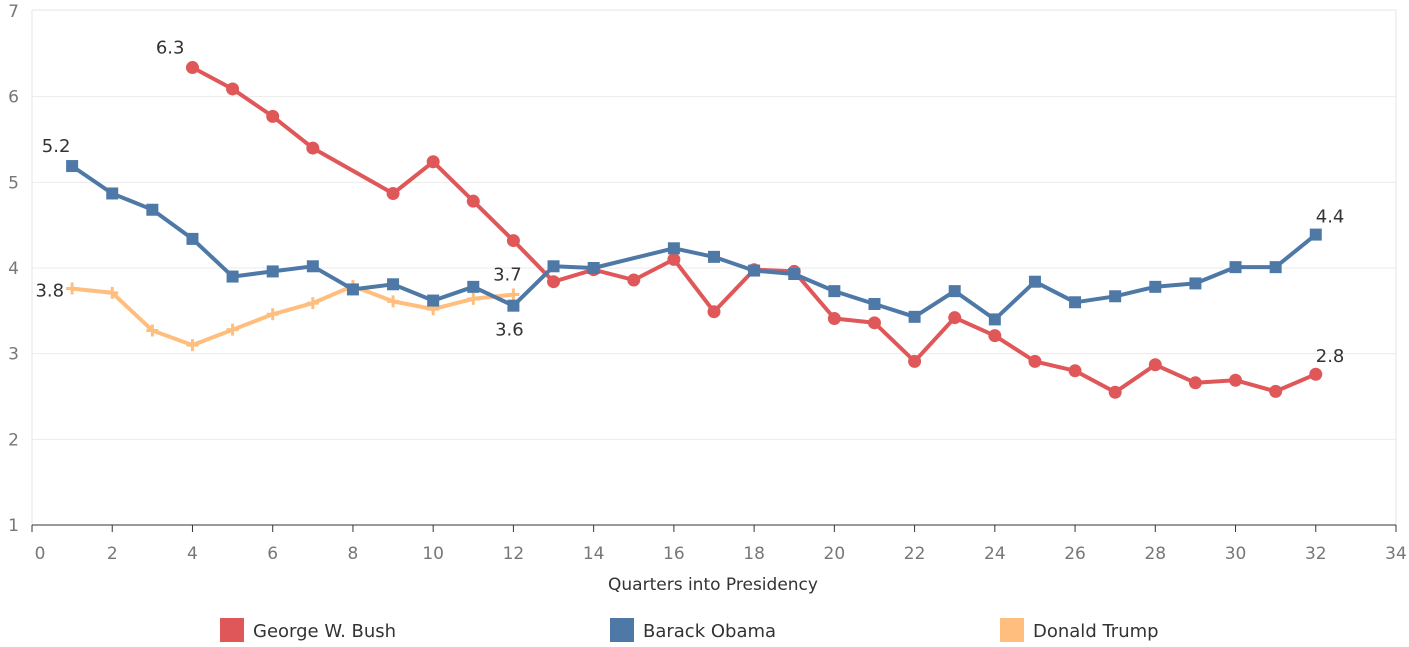 The image size is (1409, 647). What do you see at coordinates (1075, 554) in the screenshot?
I see `x-tick-label: 26` at bounding box center [1075, 554].